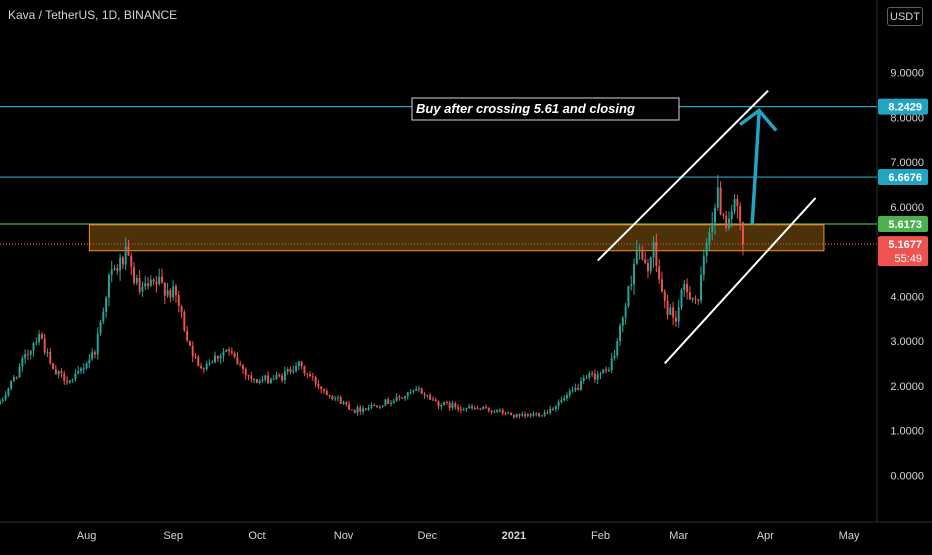 Image resolution: width=932 pixels, height=555 pixels. What do you see at coordinates (765, 536) in the screenshot?
I see `x-tick-label: Apr` at bounding box center [765, 536].